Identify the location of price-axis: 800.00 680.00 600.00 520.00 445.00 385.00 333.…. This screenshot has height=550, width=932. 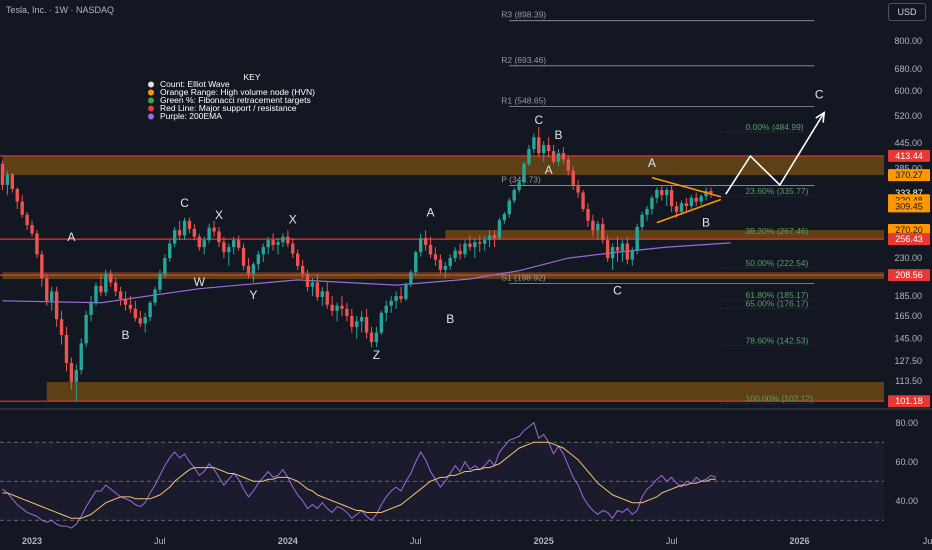
(909, 222).